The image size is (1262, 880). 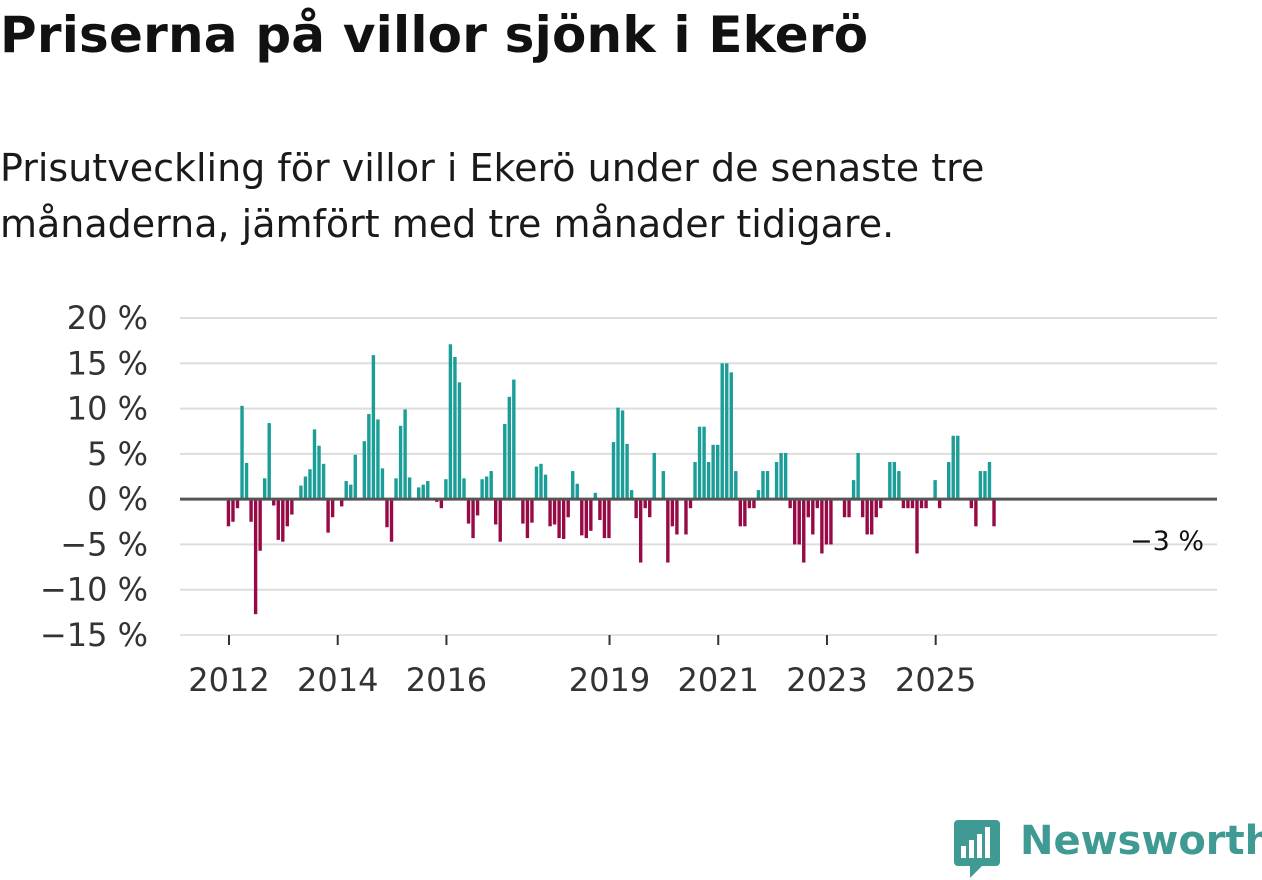 What do you see at coordinates (434, 35) in the screenshot?
I see `chart-title: Priserna på villor sjönk i Ekerö` at bounding box center [434, 35].